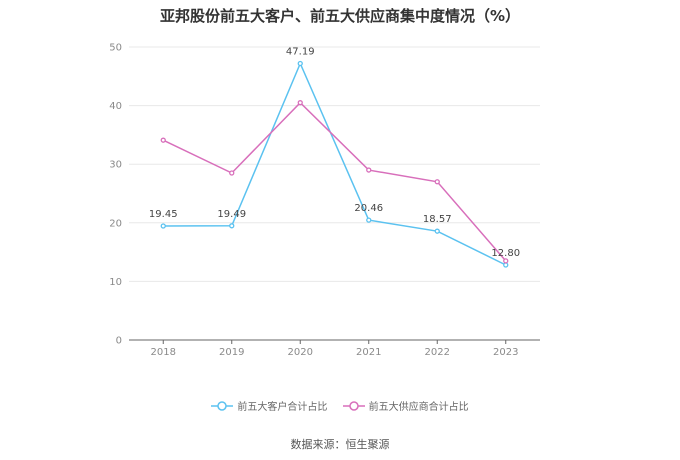 The image size is (680, 460). I want to click on legend-item-suppliers: 前五大供应商合计占比, so click(405, 405).